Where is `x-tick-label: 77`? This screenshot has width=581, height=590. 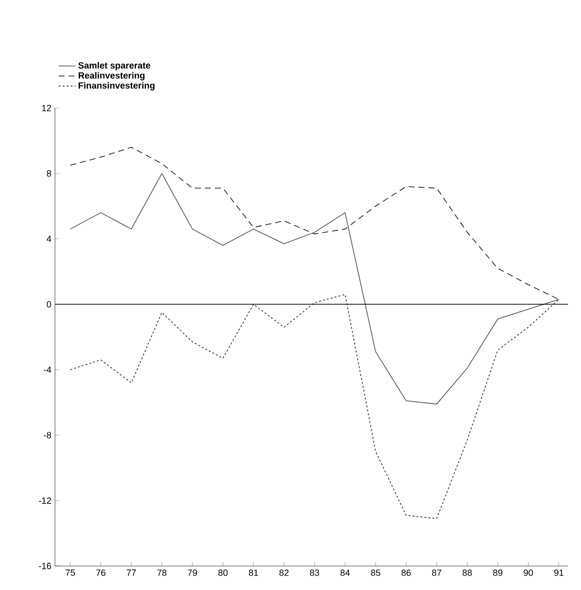
x-tick-label: 77 is located at coordinates (131, 573).